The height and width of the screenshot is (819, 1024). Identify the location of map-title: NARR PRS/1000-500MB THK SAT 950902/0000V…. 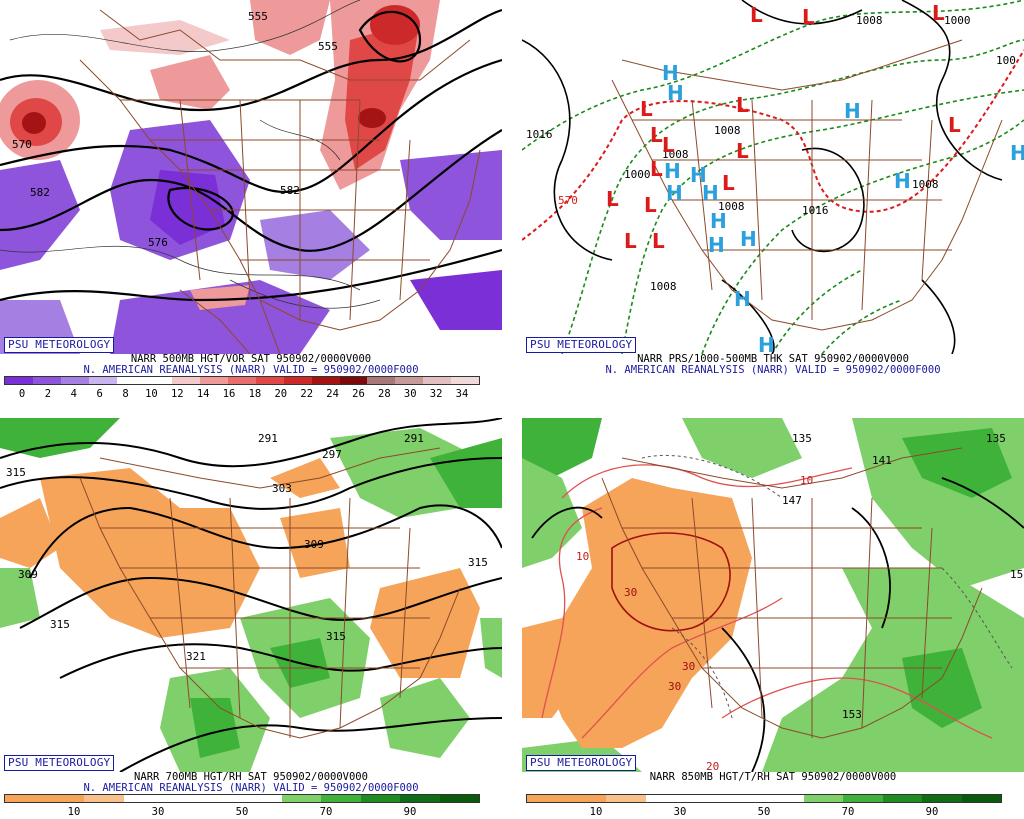
(773, 359).